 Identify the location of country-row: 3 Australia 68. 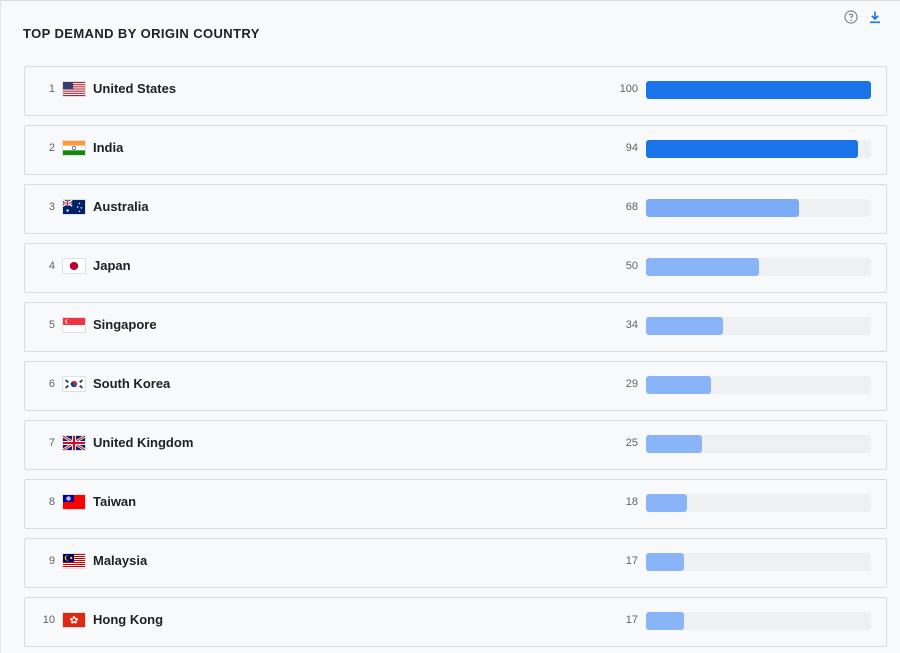
(455, 209).